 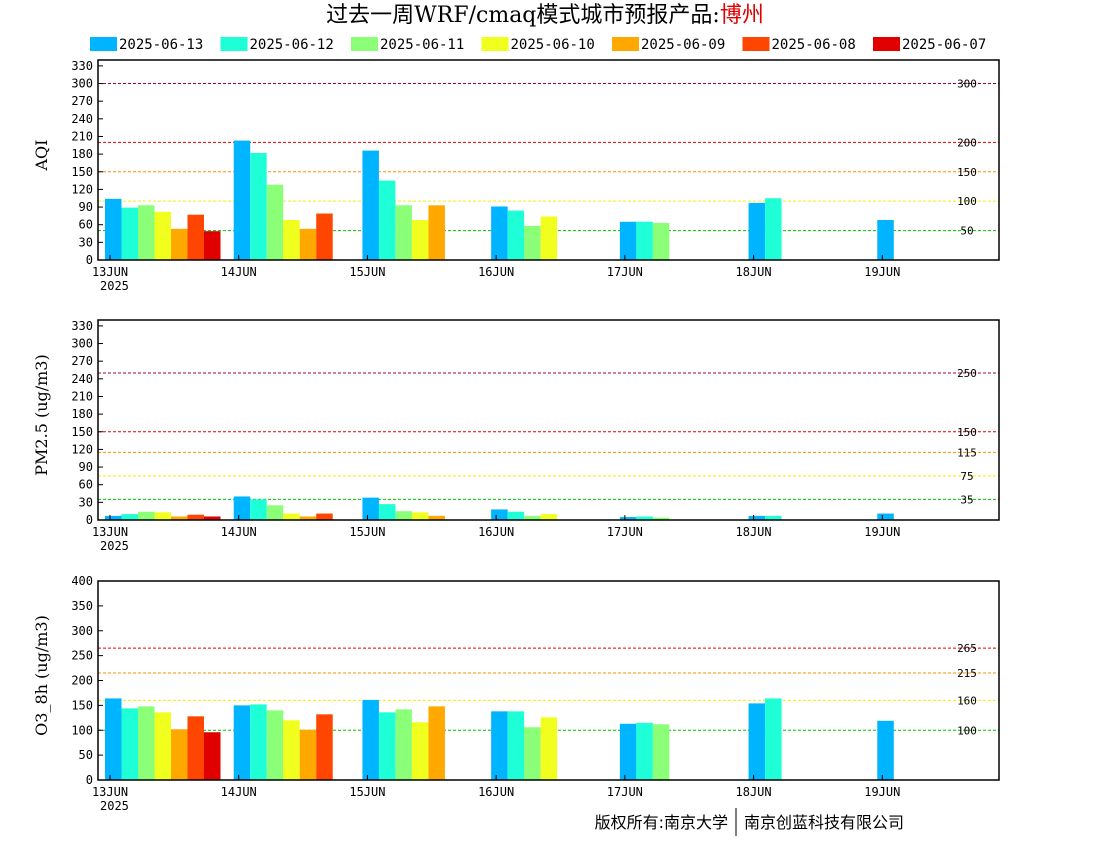 What do you see at coordinates (967, 201) in the screenshot?
I see `reference-label-100: 100` at bounding box center [967, 201].